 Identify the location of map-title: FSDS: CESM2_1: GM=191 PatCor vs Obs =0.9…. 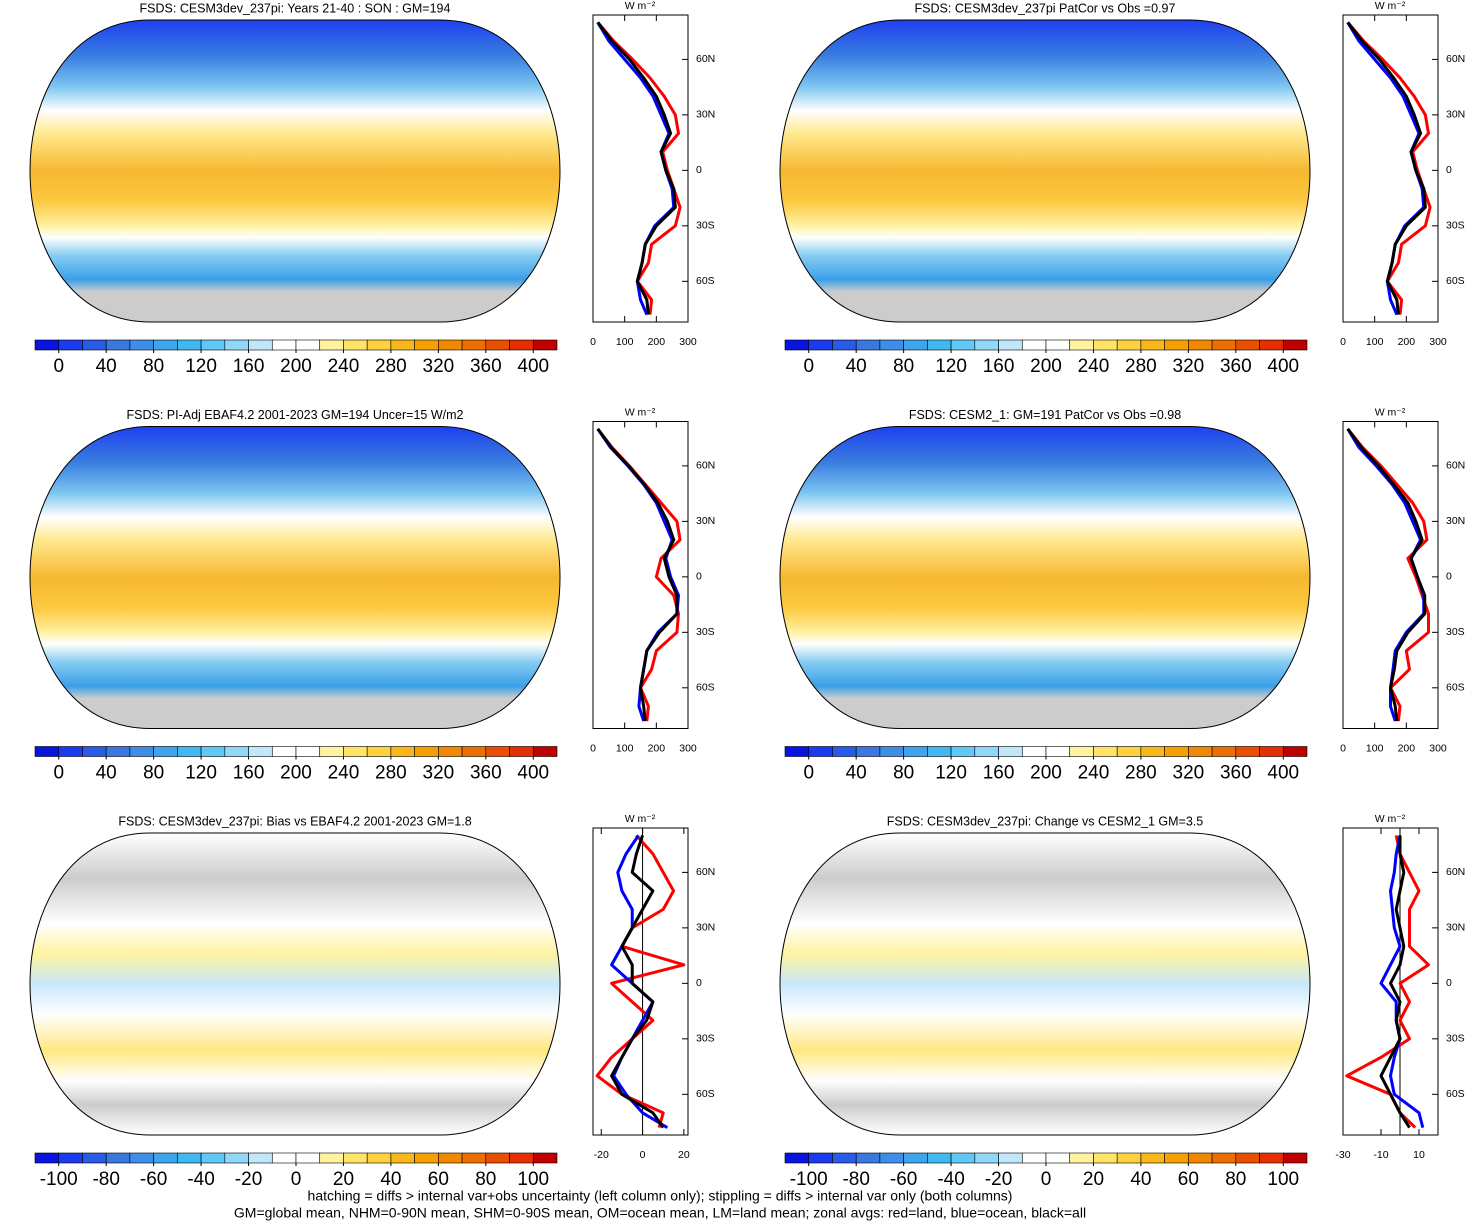
(1045, 415).